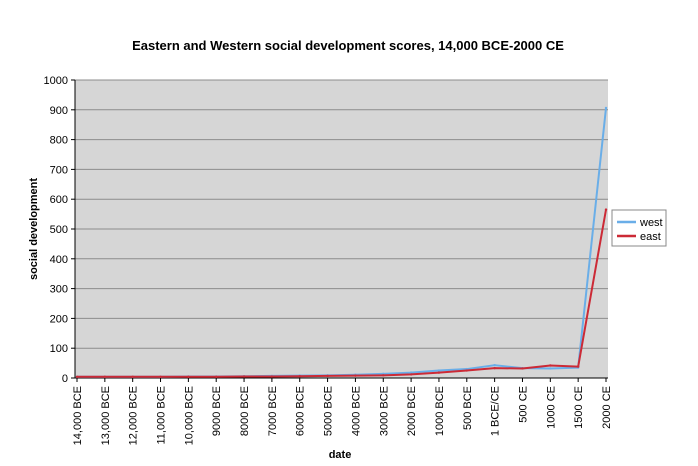  Describe the element at coordinates (384, 411) in the screenshot. I see `x-tick-label: 3000 BCE` at that location.